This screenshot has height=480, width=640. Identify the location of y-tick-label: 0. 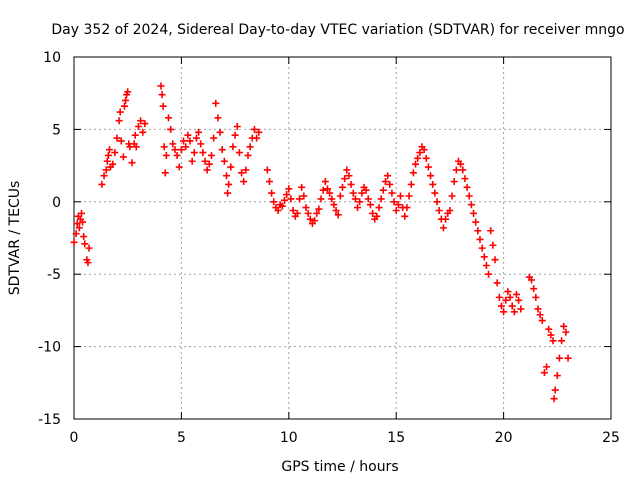
(56, 203).